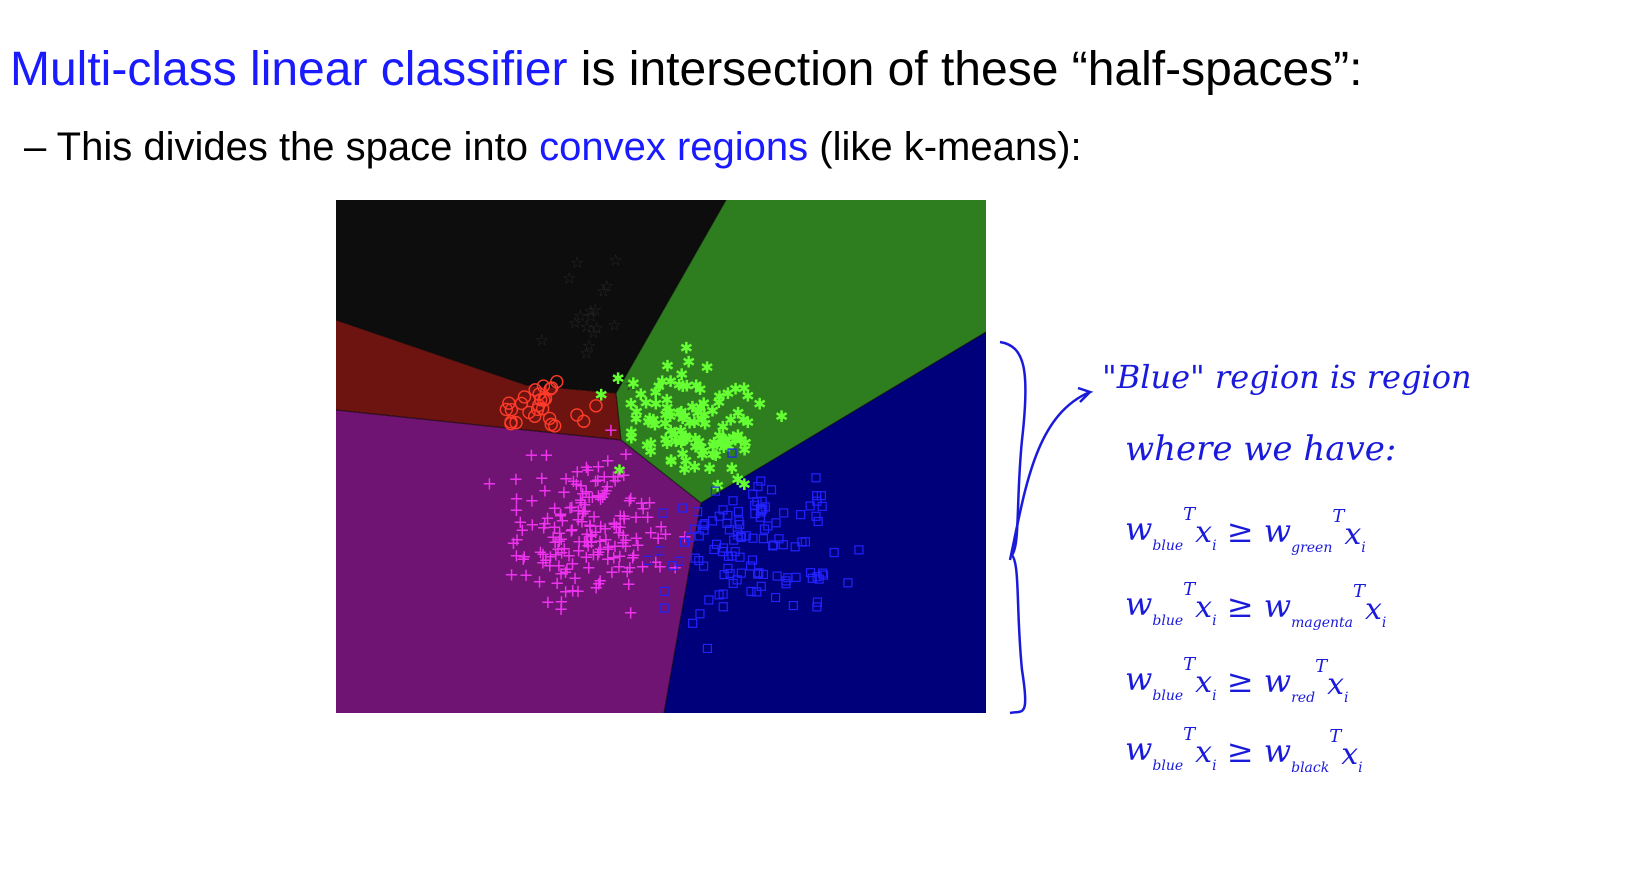 This screenshot has height=886, width=1642. I want to click on region-blue, so click(825, 522).